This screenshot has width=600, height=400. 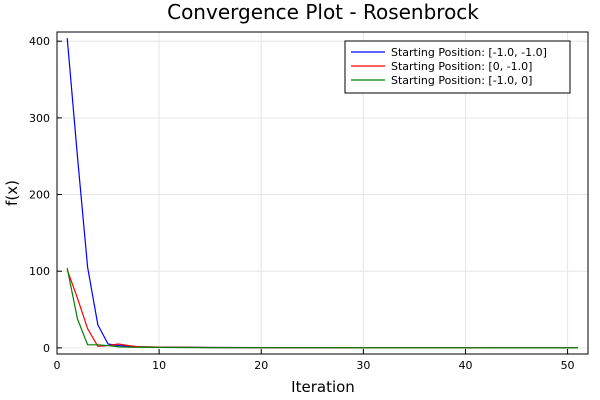 What do you see at coordinates (461, 66) in the screenshot?
I see `legend-label-2: Starting Position: [0, -1.0]` at bounding box center [461, 66].